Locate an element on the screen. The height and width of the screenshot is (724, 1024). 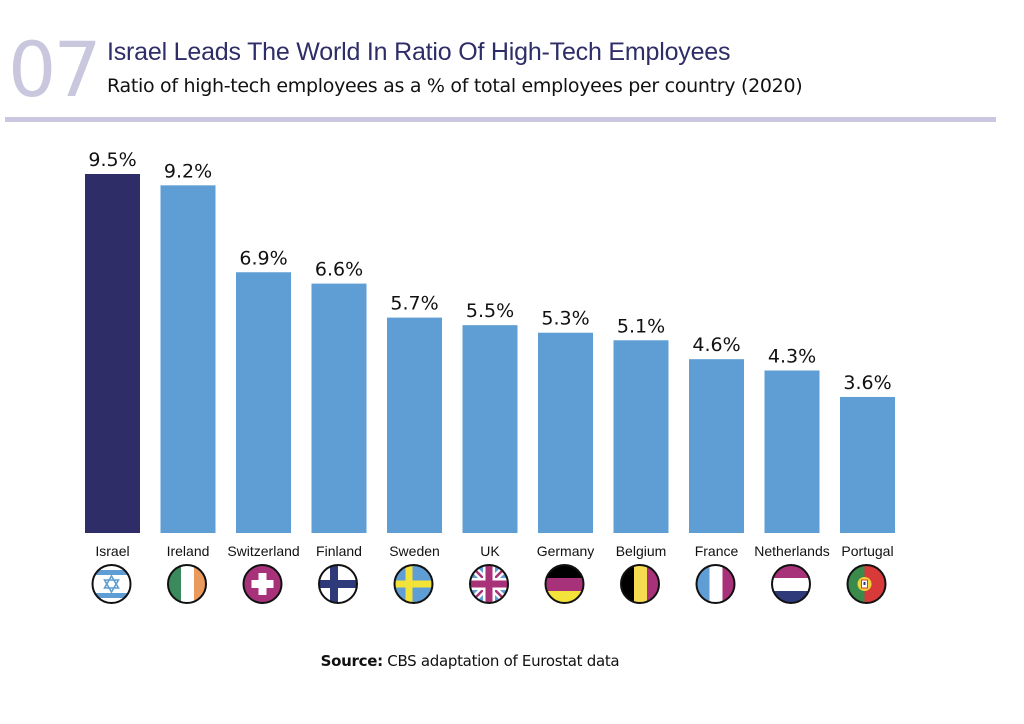
bar-uk is located at coordinates (490, 429).